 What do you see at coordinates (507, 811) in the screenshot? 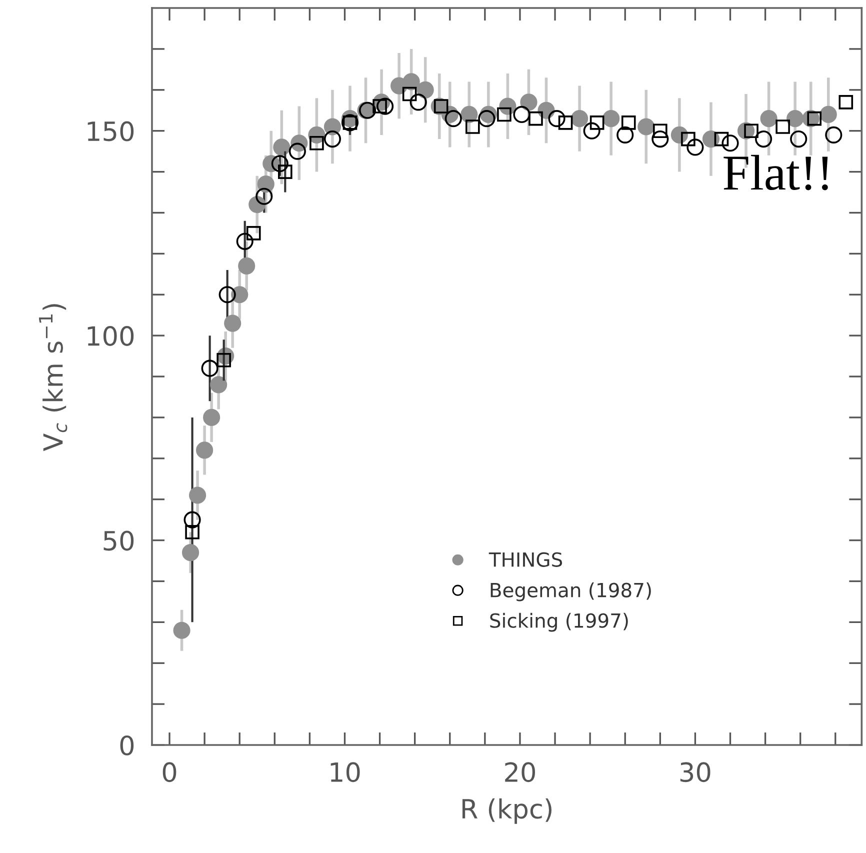
I see `x-axis-title: R (kpc)` at bounding box center [507, 811].